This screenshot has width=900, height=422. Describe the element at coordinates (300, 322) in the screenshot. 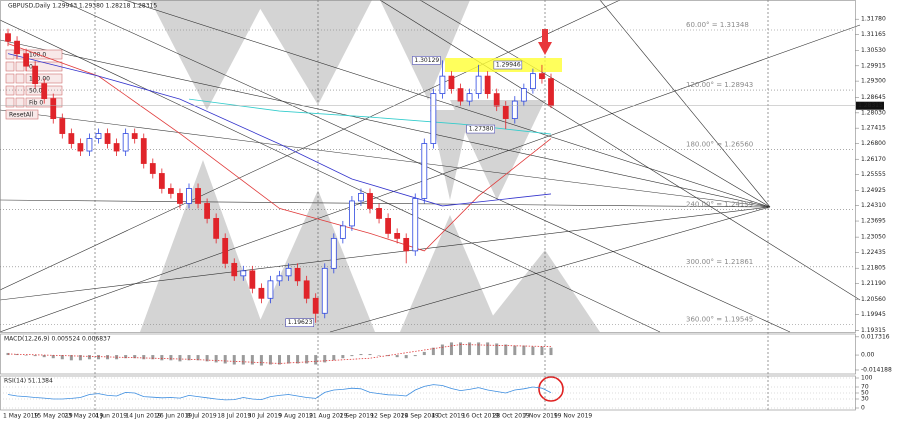

I see `annotation-label: 1.19623` at that location.